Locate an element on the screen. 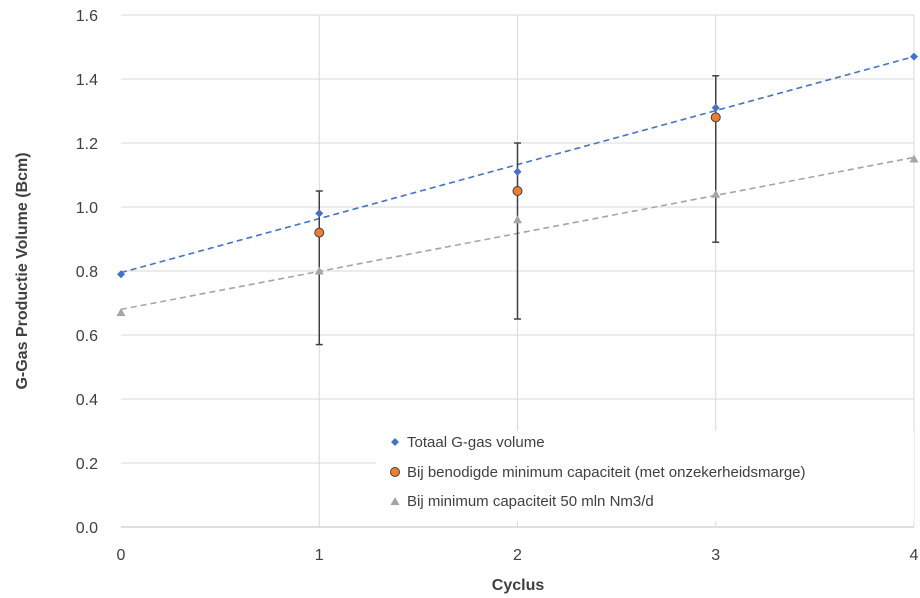 This screenshot has height=598, width=920. legend-background is located at coordinates (645, 476).